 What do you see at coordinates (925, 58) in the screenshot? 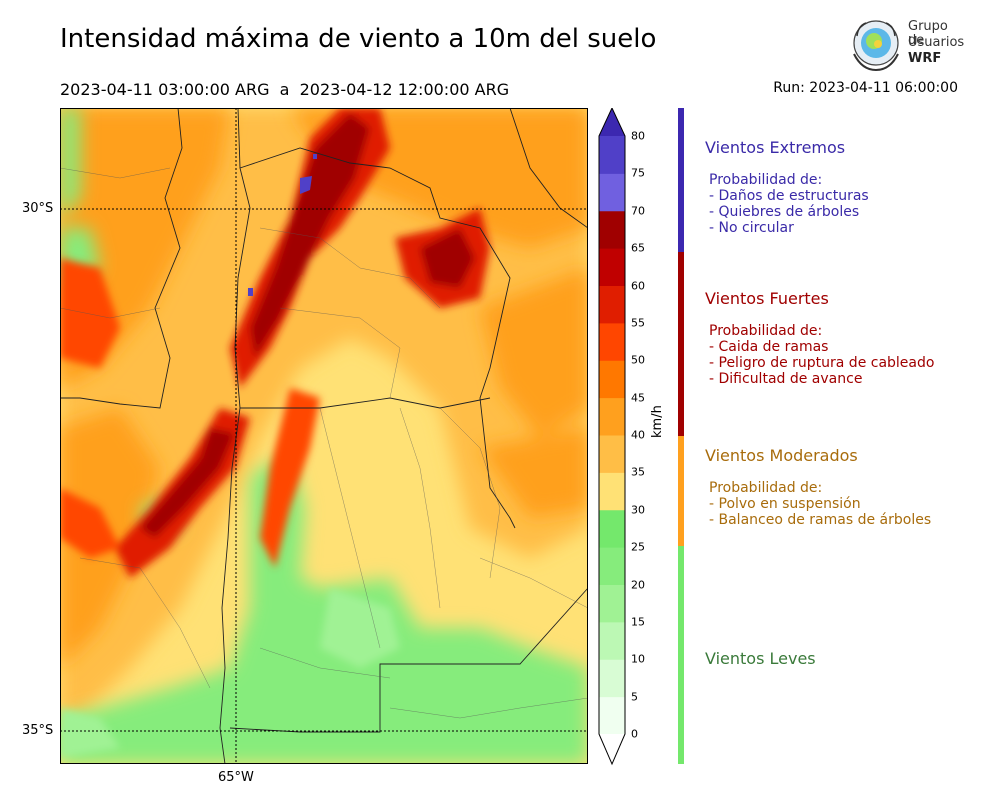
I see `logo-line-3: WRF` at bounding box center [925, 58].